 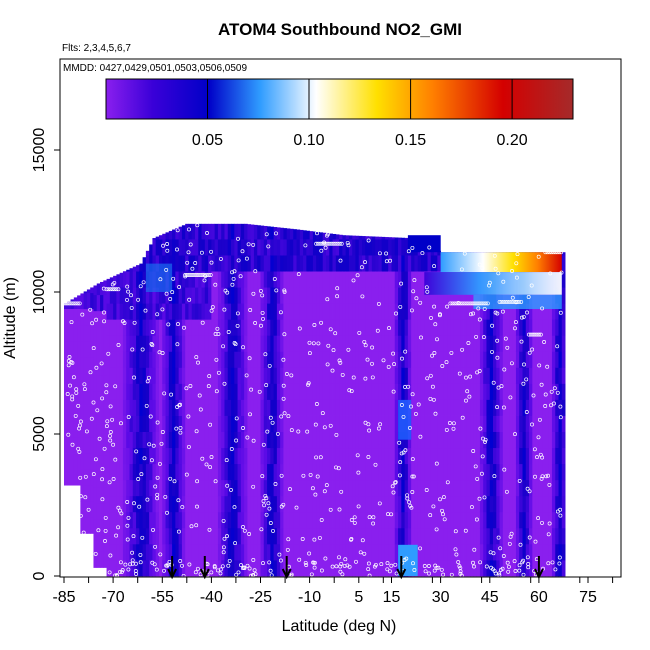 I want to click on dates-label: MMDD: 0427,0429,0501,0503,0506,0509, so click(x=155, y=68).